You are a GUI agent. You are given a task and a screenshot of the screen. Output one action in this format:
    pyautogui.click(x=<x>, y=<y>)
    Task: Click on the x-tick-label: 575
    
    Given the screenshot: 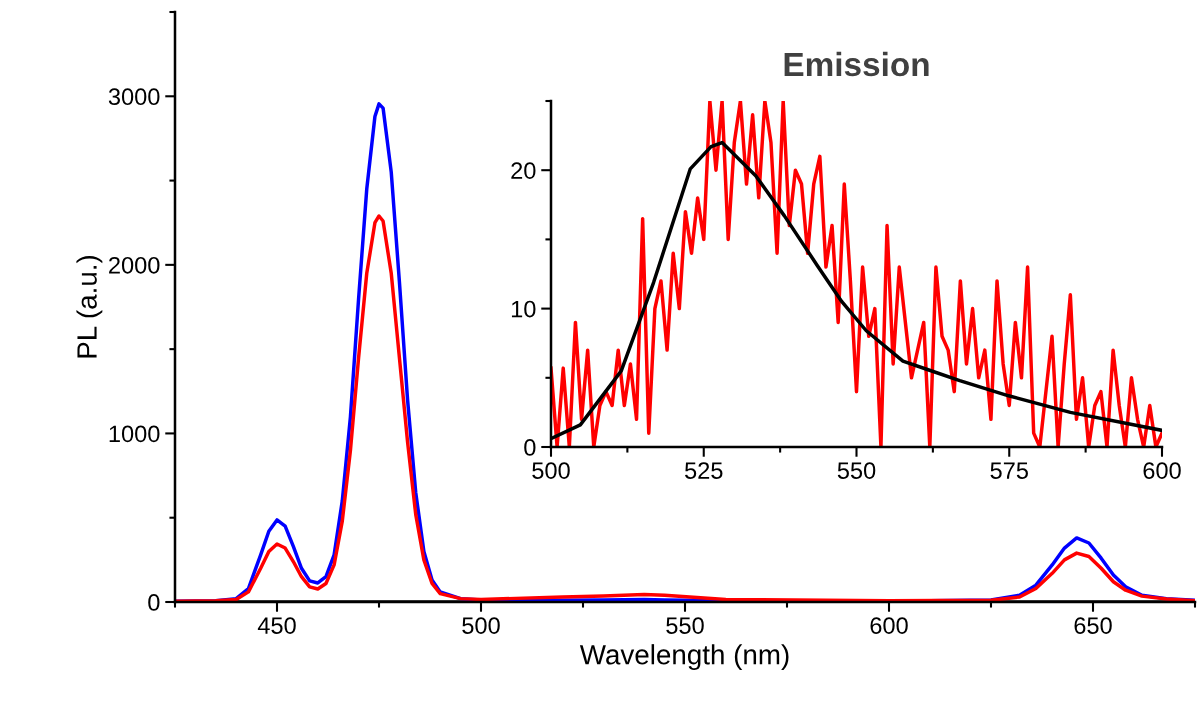 What is the action you would take?
    pyautogui.click(x=1009, y=470)
    